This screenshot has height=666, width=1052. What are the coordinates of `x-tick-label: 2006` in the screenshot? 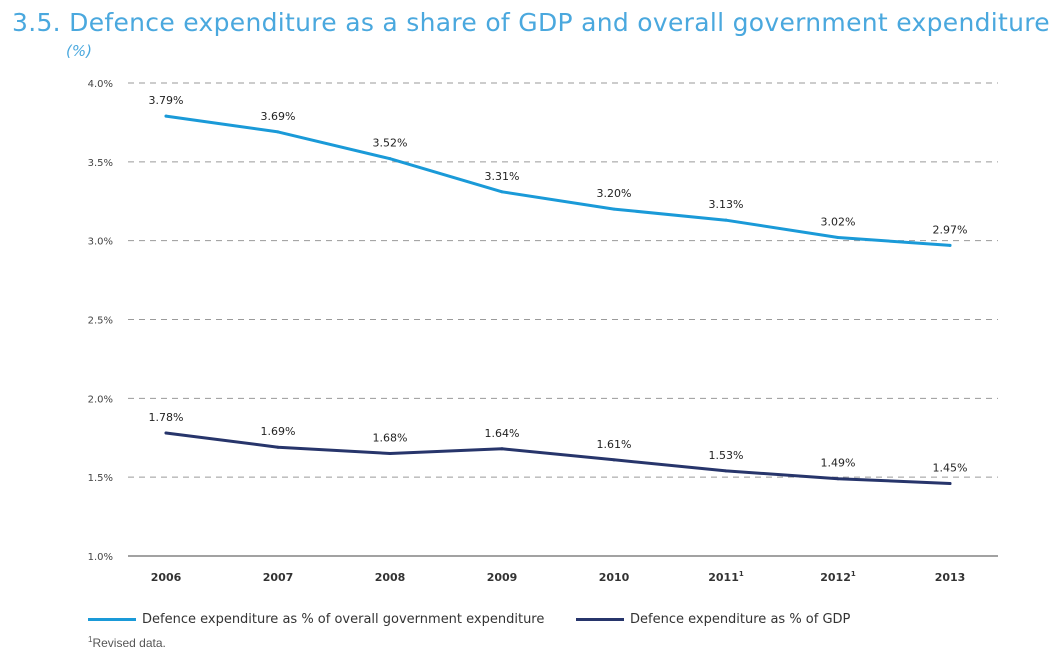 It's located at (166, 577).